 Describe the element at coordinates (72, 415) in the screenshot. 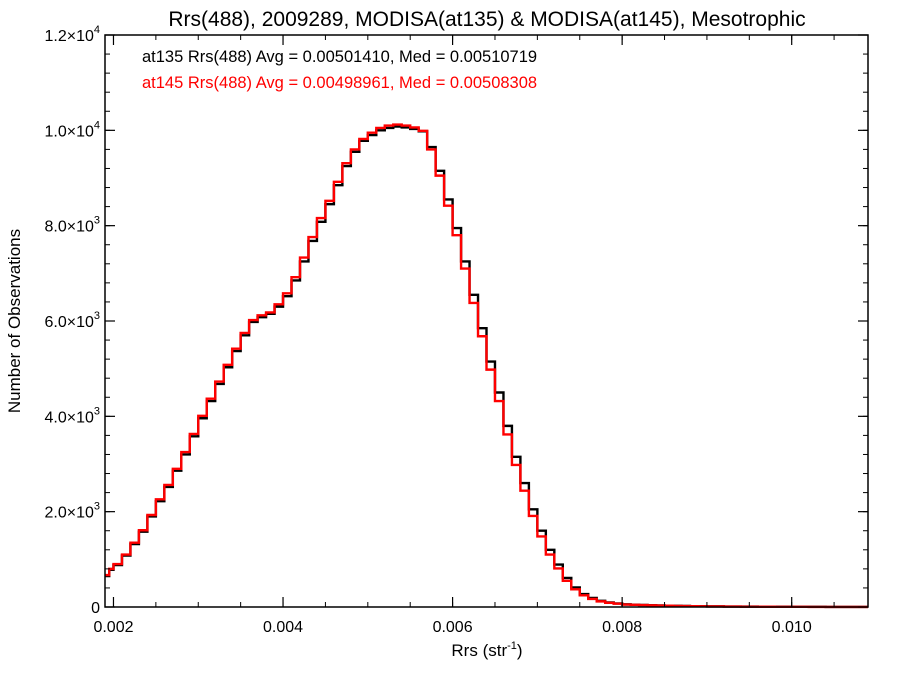

I see `y-tick-label: 4.0×10³` at that location.